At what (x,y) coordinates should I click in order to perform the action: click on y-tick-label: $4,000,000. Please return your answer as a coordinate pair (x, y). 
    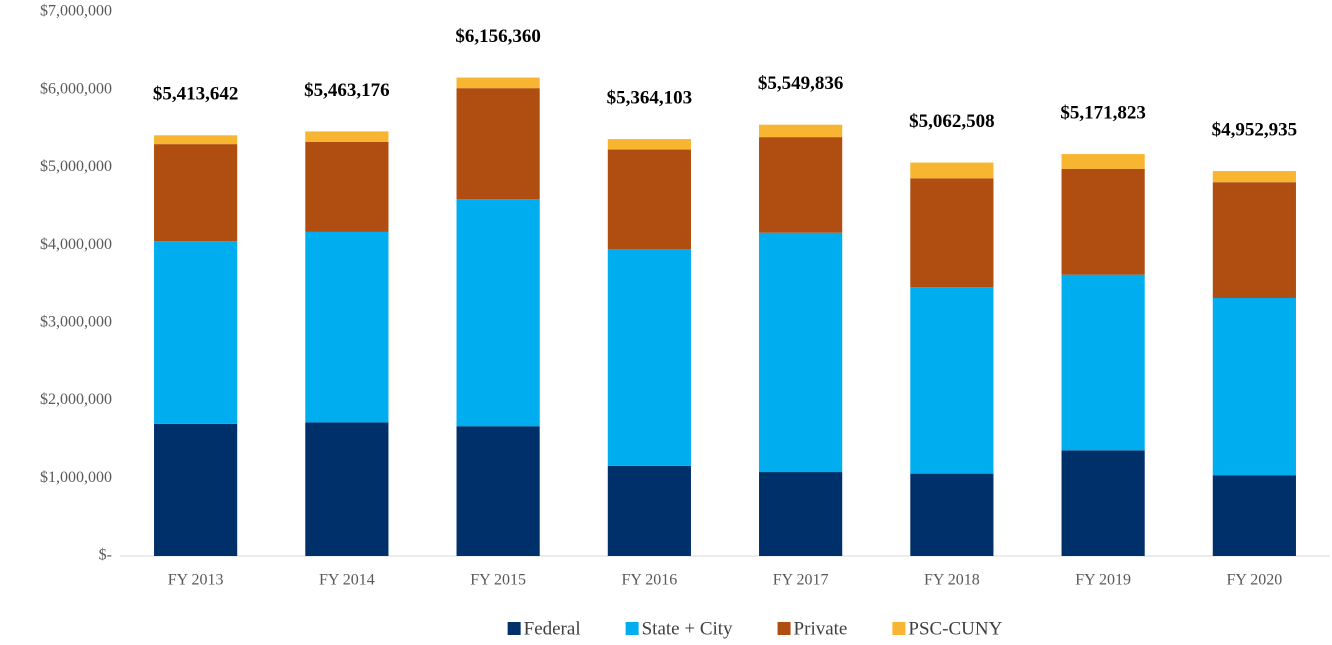
    Looking at the image, I should click on (76, 244).